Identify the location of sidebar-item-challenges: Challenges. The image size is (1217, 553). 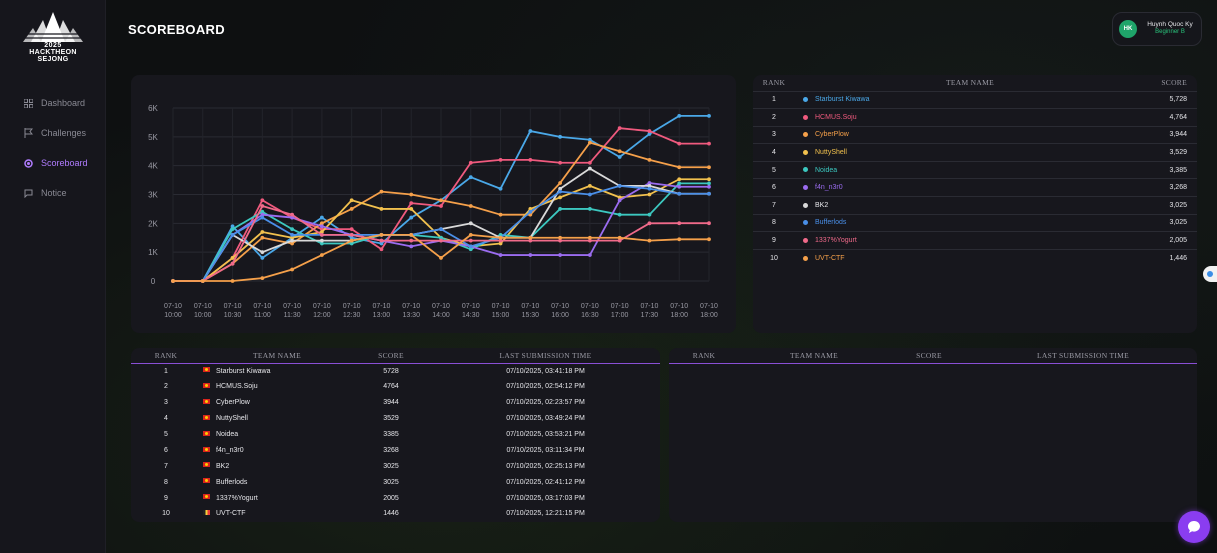
(53, 133).